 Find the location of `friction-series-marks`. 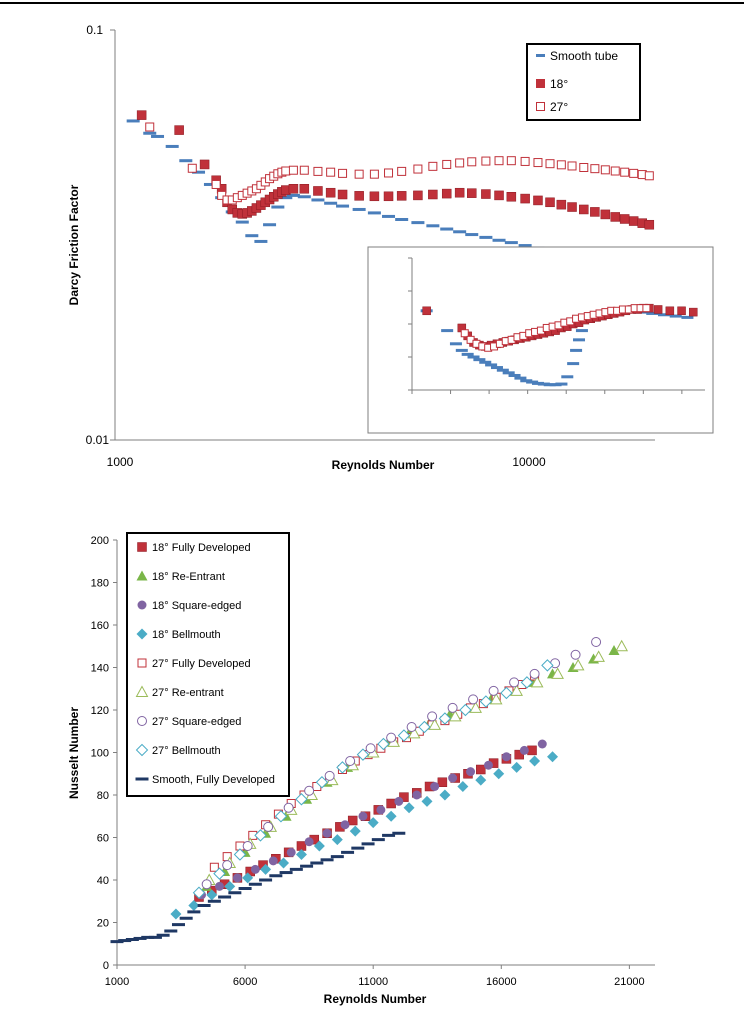

friction-series-marks is located at coordinates (390, 183).